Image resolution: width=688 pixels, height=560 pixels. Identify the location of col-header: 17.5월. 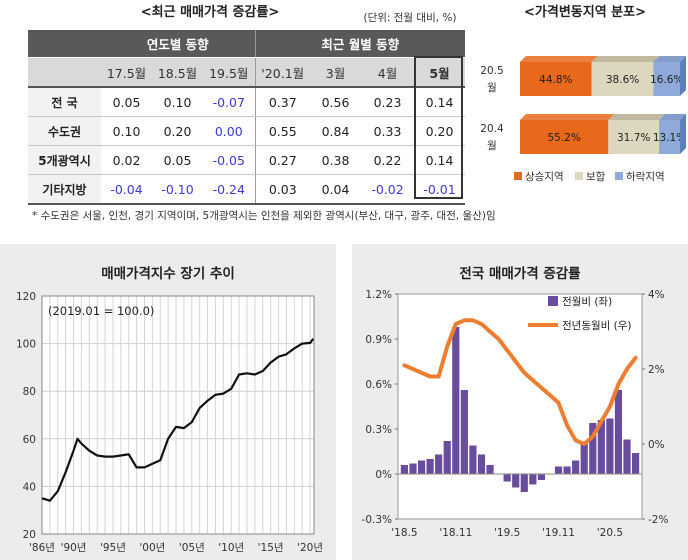
(126, 72).